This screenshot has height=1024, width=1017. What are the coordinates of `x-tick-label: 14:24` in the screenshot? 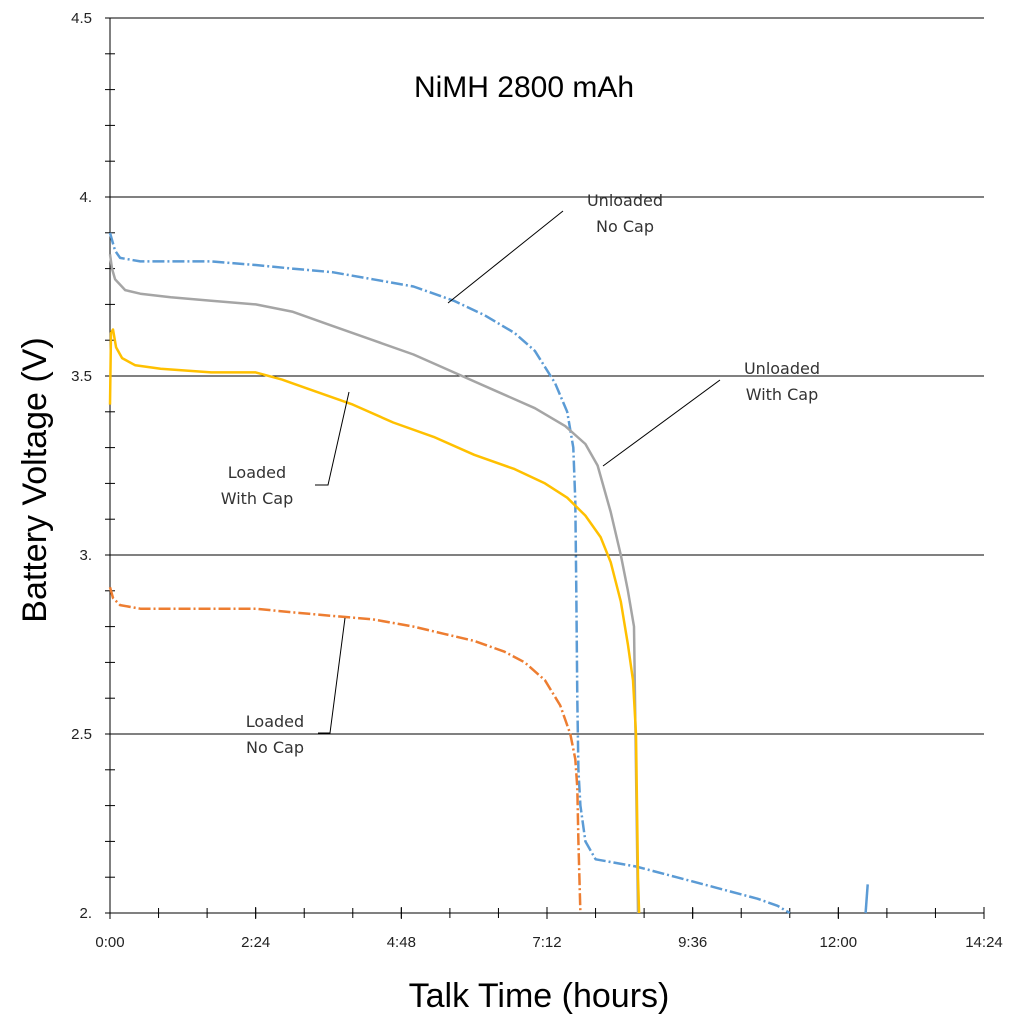 It's located at (984, 942).